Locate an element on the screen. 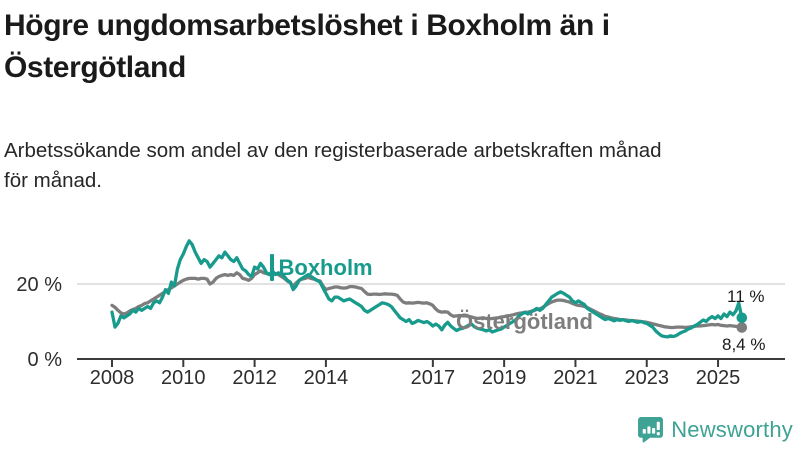  svg-text: 0 % is located at coordinates (45, 360).